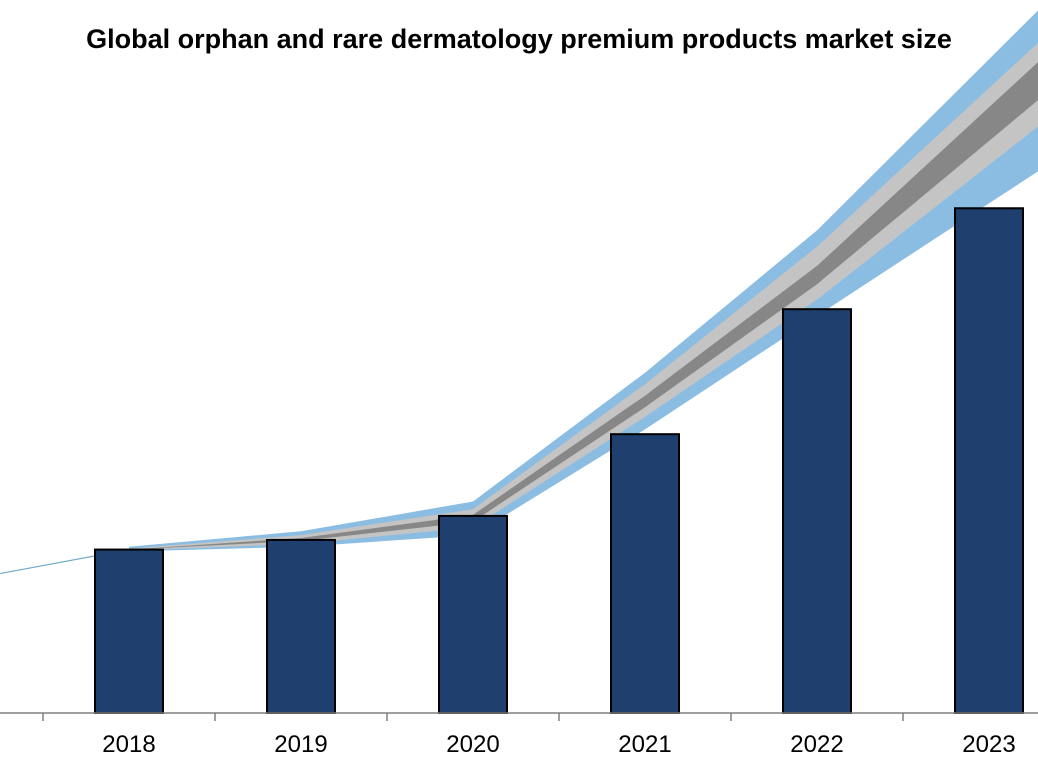 The height and width of the screenshot is (778, 1038). What do you see at coordinates (988, 744) in the screenshot?
I see `x-tick-label-2023: 2023` at bounding box center [988, 744].